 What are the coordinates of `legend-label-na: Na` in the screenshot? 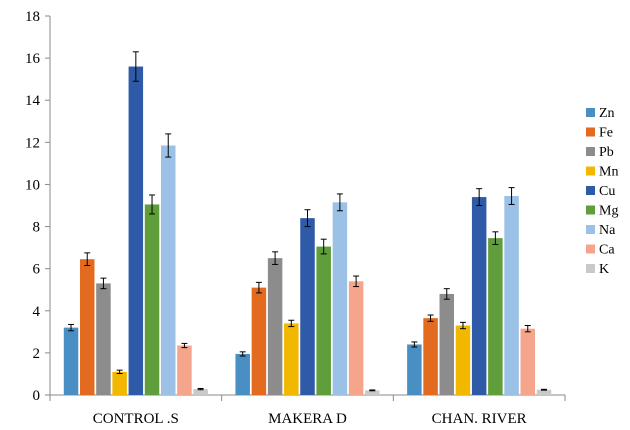 It's located at (607, 230).